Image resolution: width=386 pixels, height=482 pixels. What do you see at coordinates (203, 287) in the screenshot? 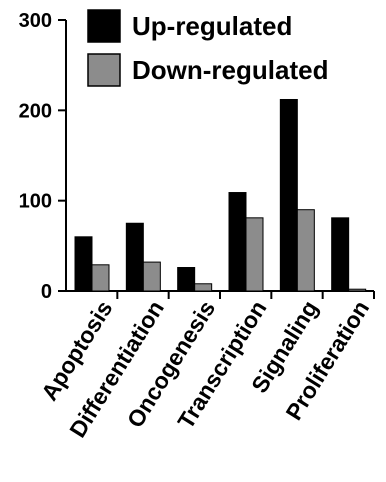
I see `bar-down-regulated-oncogenesis` at bounding box center [203, 287].